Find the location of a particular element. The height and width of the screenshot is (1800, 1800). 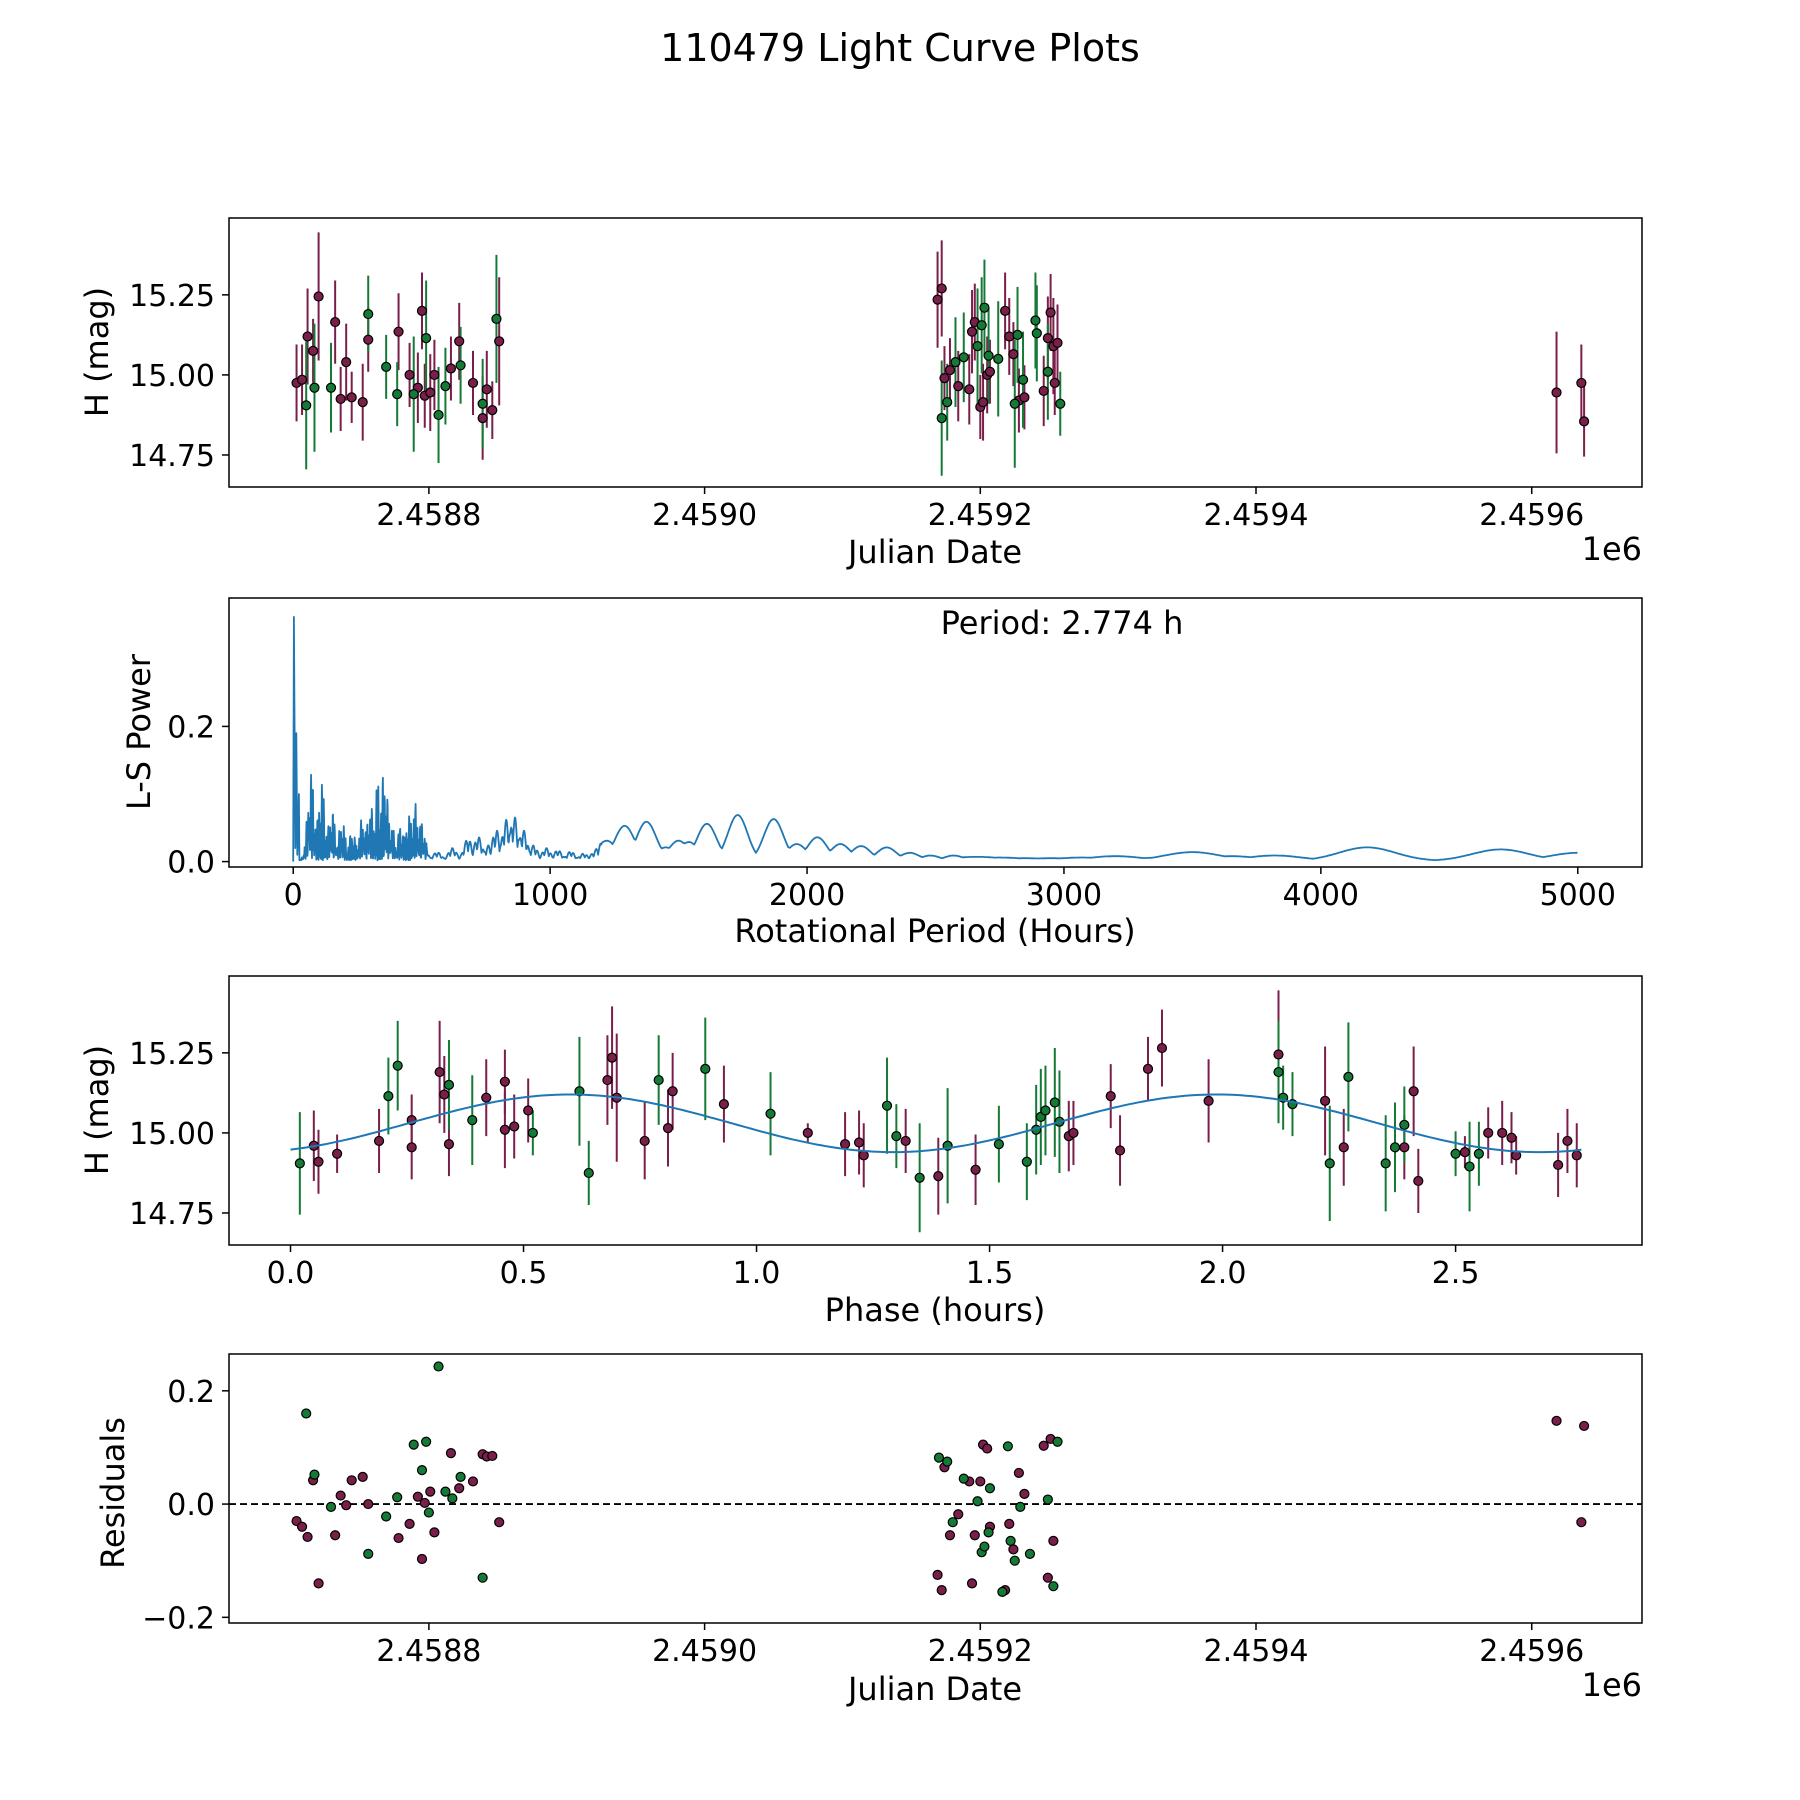

phased-y-tick-label: 15.25 is located at coordinates (172, 1054).